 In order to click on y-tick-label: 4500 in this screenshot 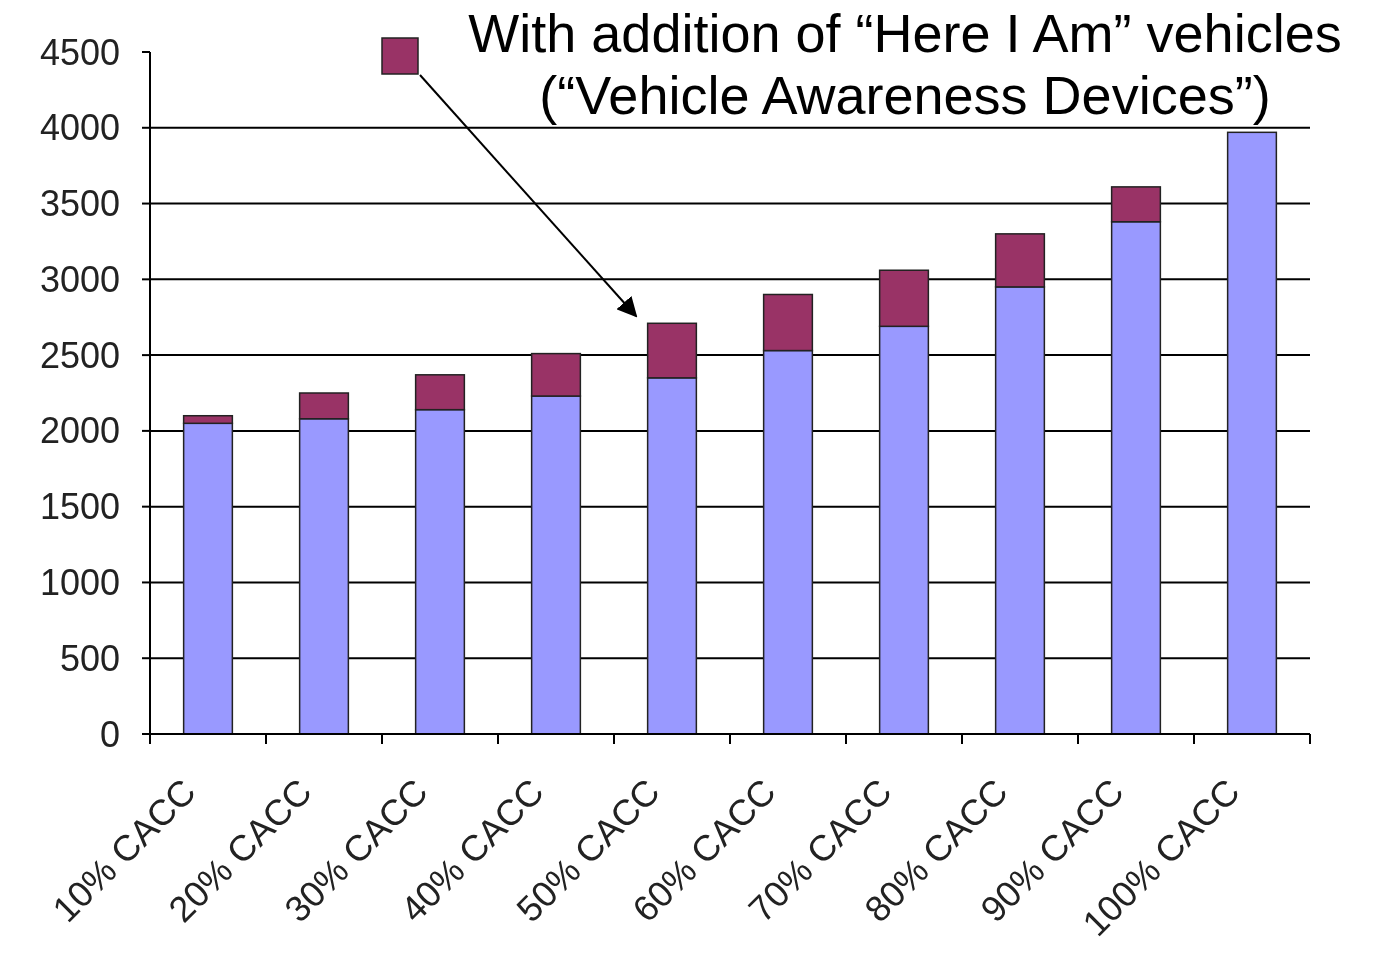, I will do `click(79, 52)`.